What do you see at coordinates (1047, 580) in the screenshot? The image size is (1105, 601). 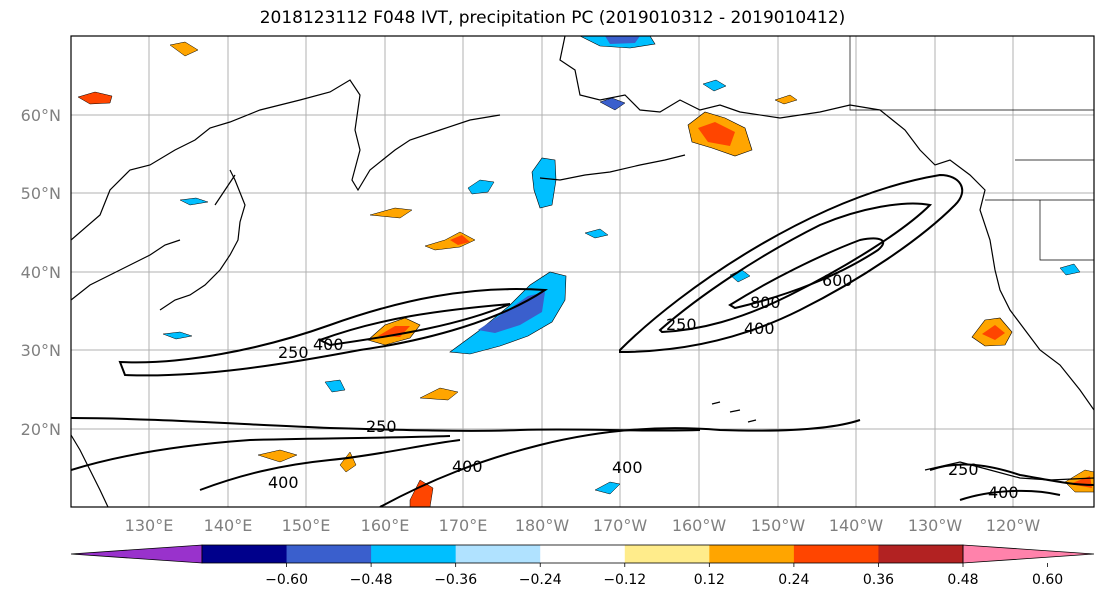 I see `colorbar-tick-label: 0.60` at bounding box center [1047, 580].